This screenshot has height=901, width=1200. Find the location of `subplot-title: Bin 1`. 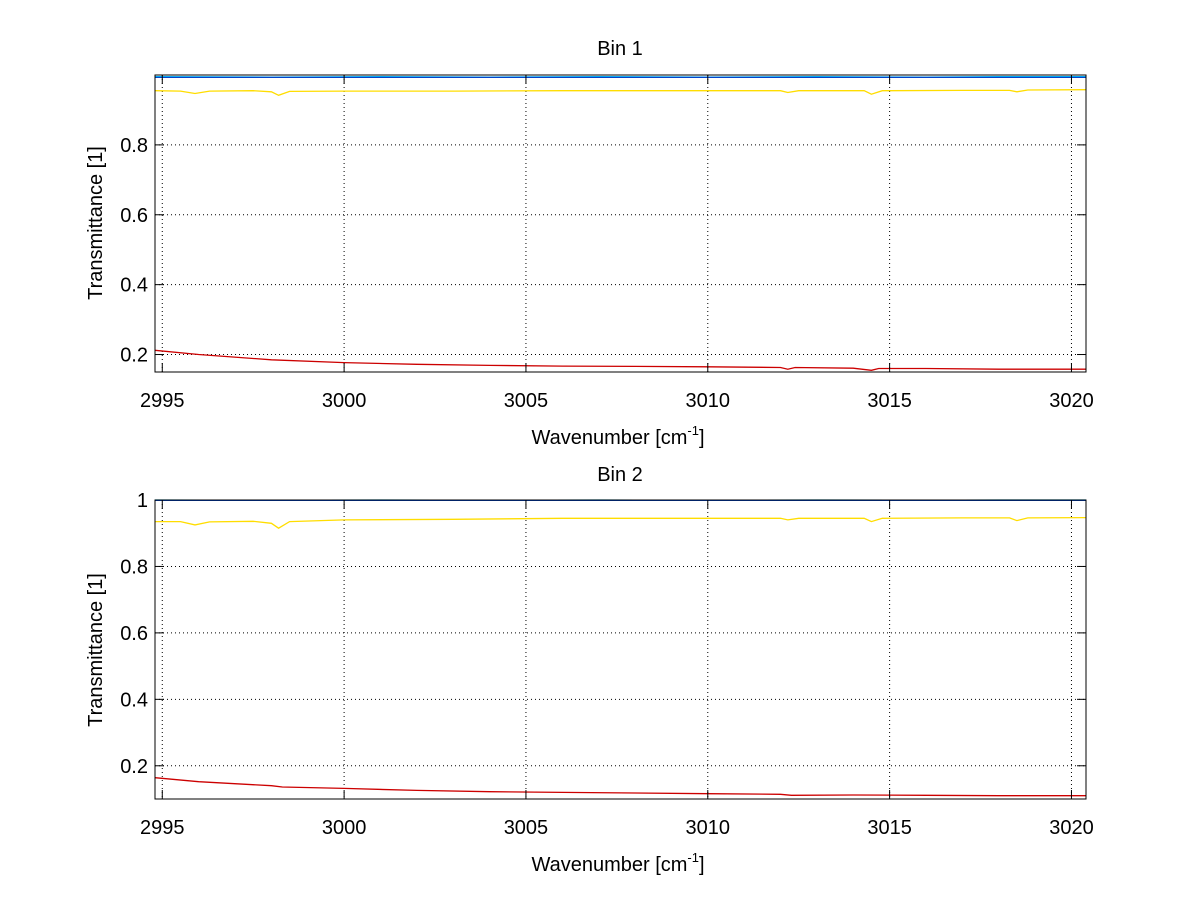

subplot-title: Bin 1 is located at coordinates (620, 49).